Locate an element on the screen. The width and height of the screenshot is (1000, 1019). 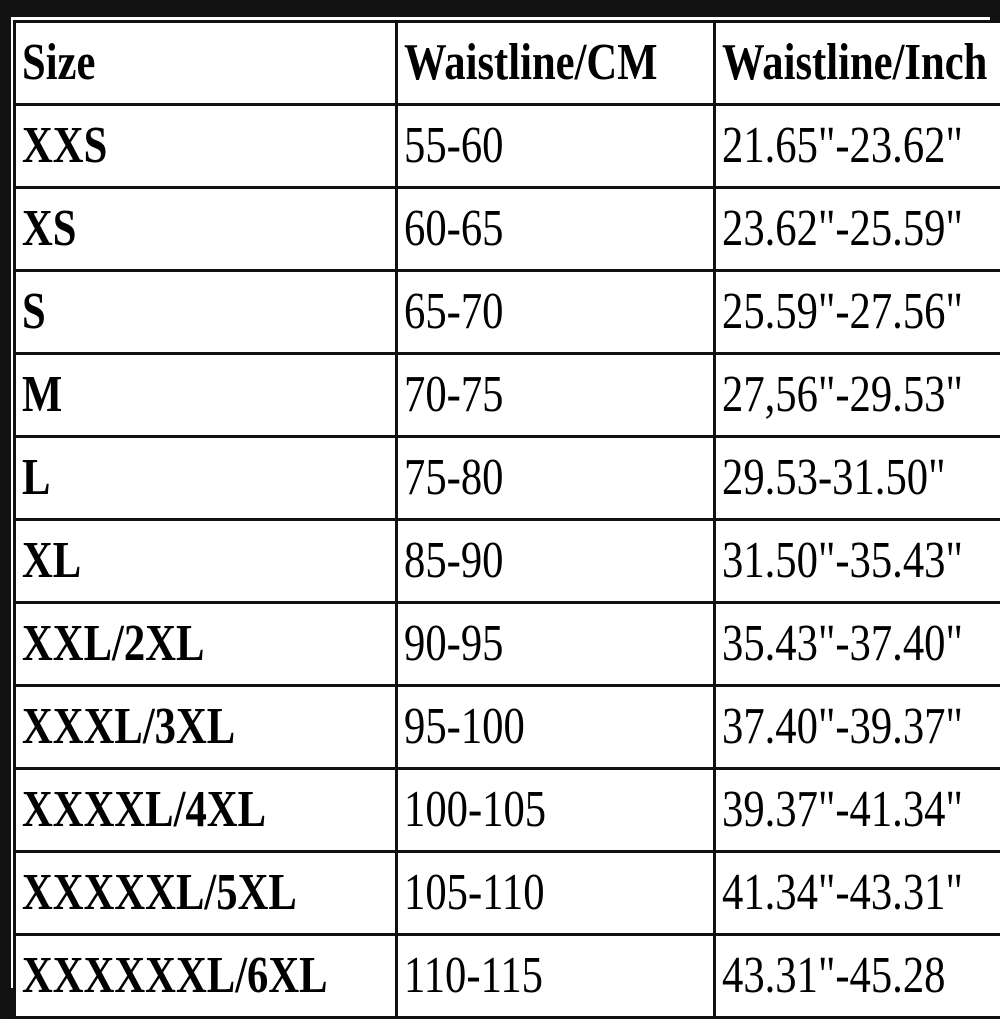
waist-inch-cell: 35.43"-37.40" is located at coordinates (857, 644).